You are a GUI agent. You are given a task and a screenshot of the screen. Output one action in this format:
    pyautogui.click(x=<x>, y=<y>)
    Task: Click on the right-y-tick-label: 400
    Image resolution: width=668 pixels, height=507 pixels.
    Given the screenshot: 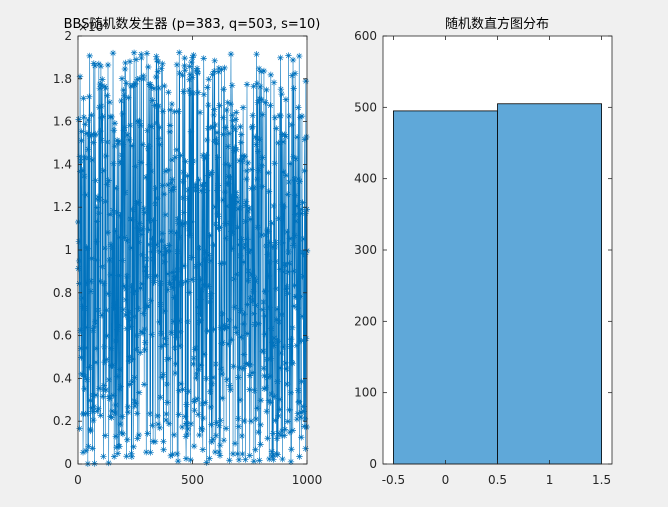 What is the action you would take?
    pyautogui.click(x=365, y=179)
    